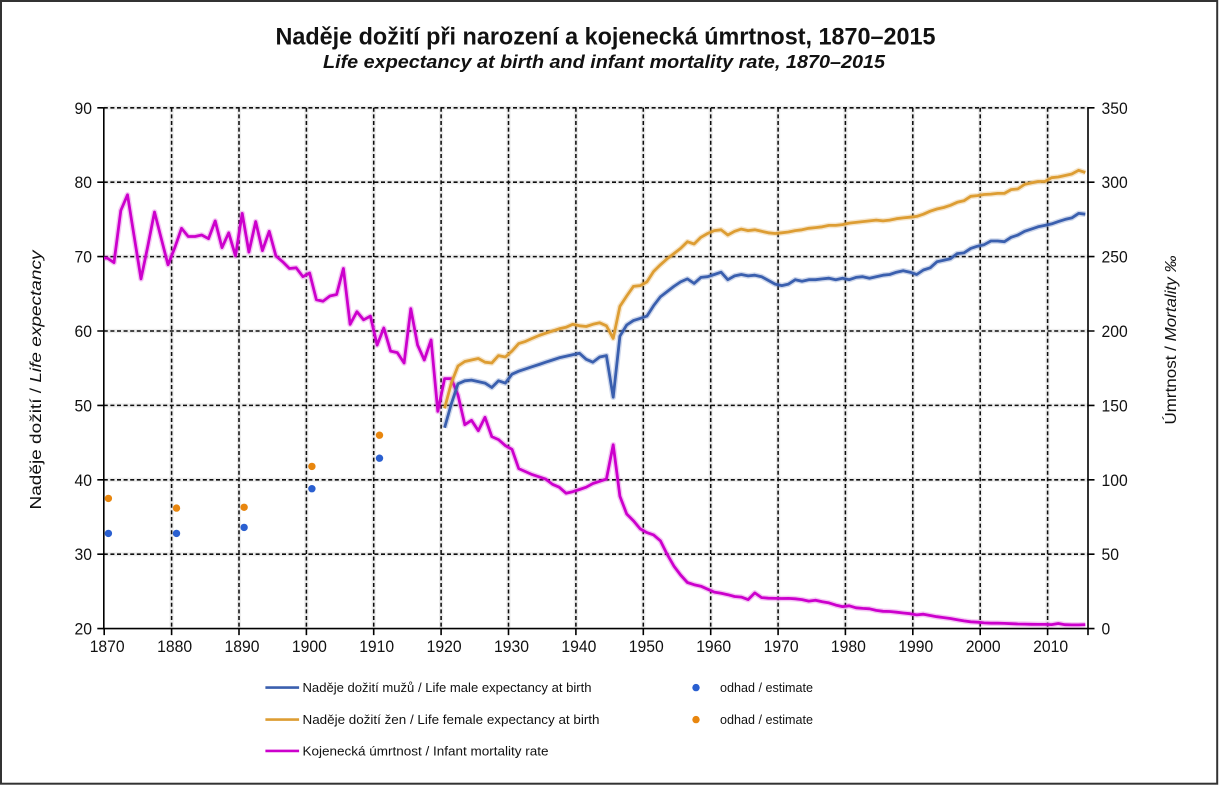 Image resolution: width=1221 pixels, height=793 pixels. What do you see at coordinates (84, 331) in the screenshot?
I see `svg-text: 60` at bounding box center [84, 331].